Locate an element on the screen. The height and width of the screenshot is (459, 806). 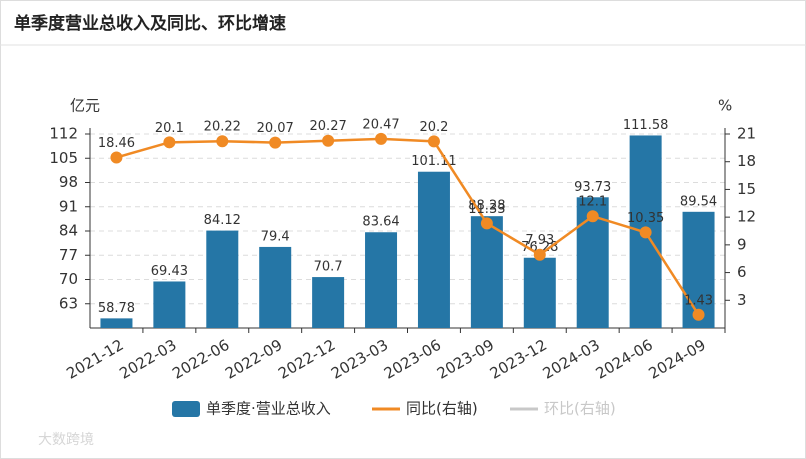
y2-tick-label: 15 is located at coordinates (746, 189).